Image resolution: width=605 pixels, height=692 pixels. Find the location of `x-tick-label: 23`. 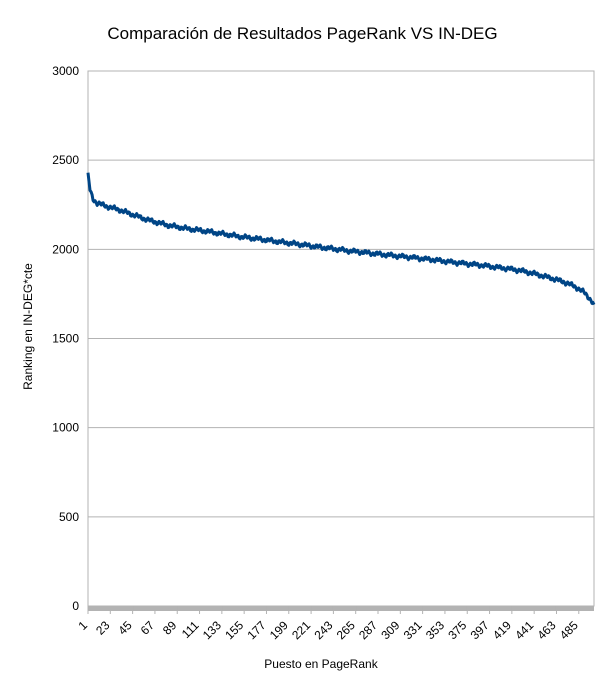

x-tick-label: 23 is located at coordinates (103, 628).